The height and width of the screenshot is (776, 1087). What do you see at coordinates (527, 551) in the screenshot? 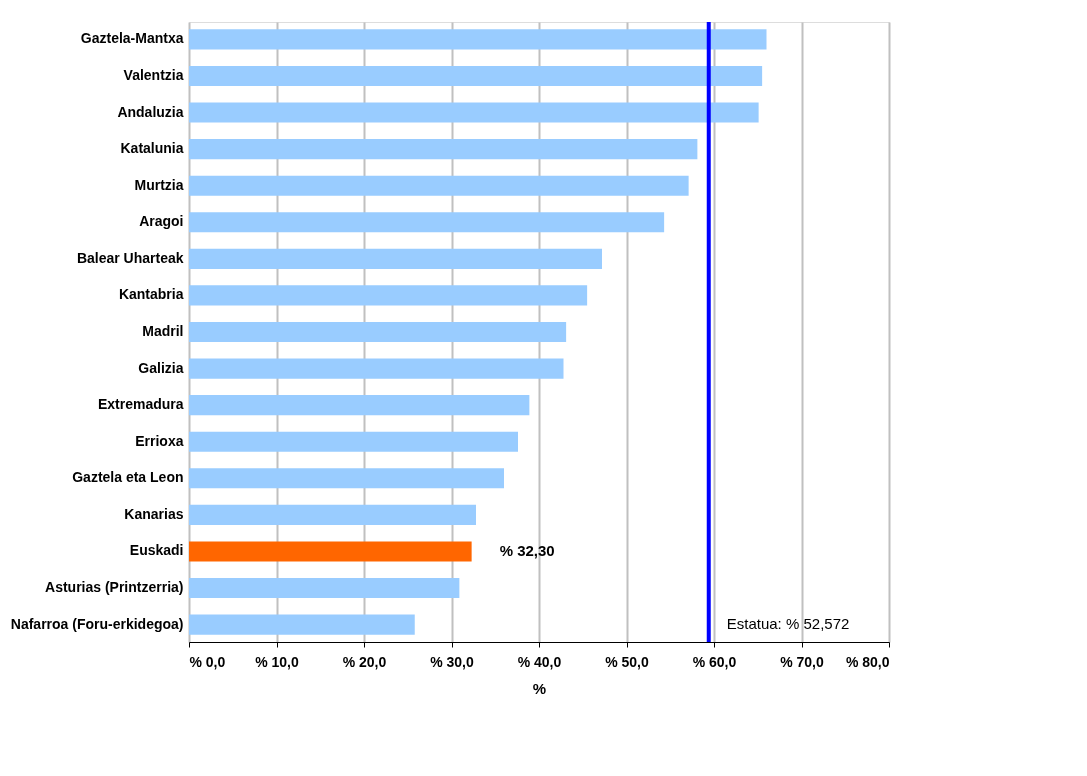
I see `data-label: % 32,30` at bounding box center [527, 551].